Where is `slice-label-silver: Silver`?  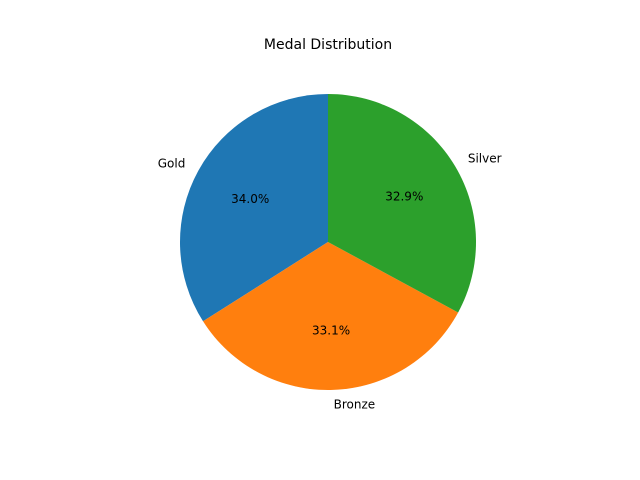 slice-label-silver: Silver is located at coordinates (485, 159).